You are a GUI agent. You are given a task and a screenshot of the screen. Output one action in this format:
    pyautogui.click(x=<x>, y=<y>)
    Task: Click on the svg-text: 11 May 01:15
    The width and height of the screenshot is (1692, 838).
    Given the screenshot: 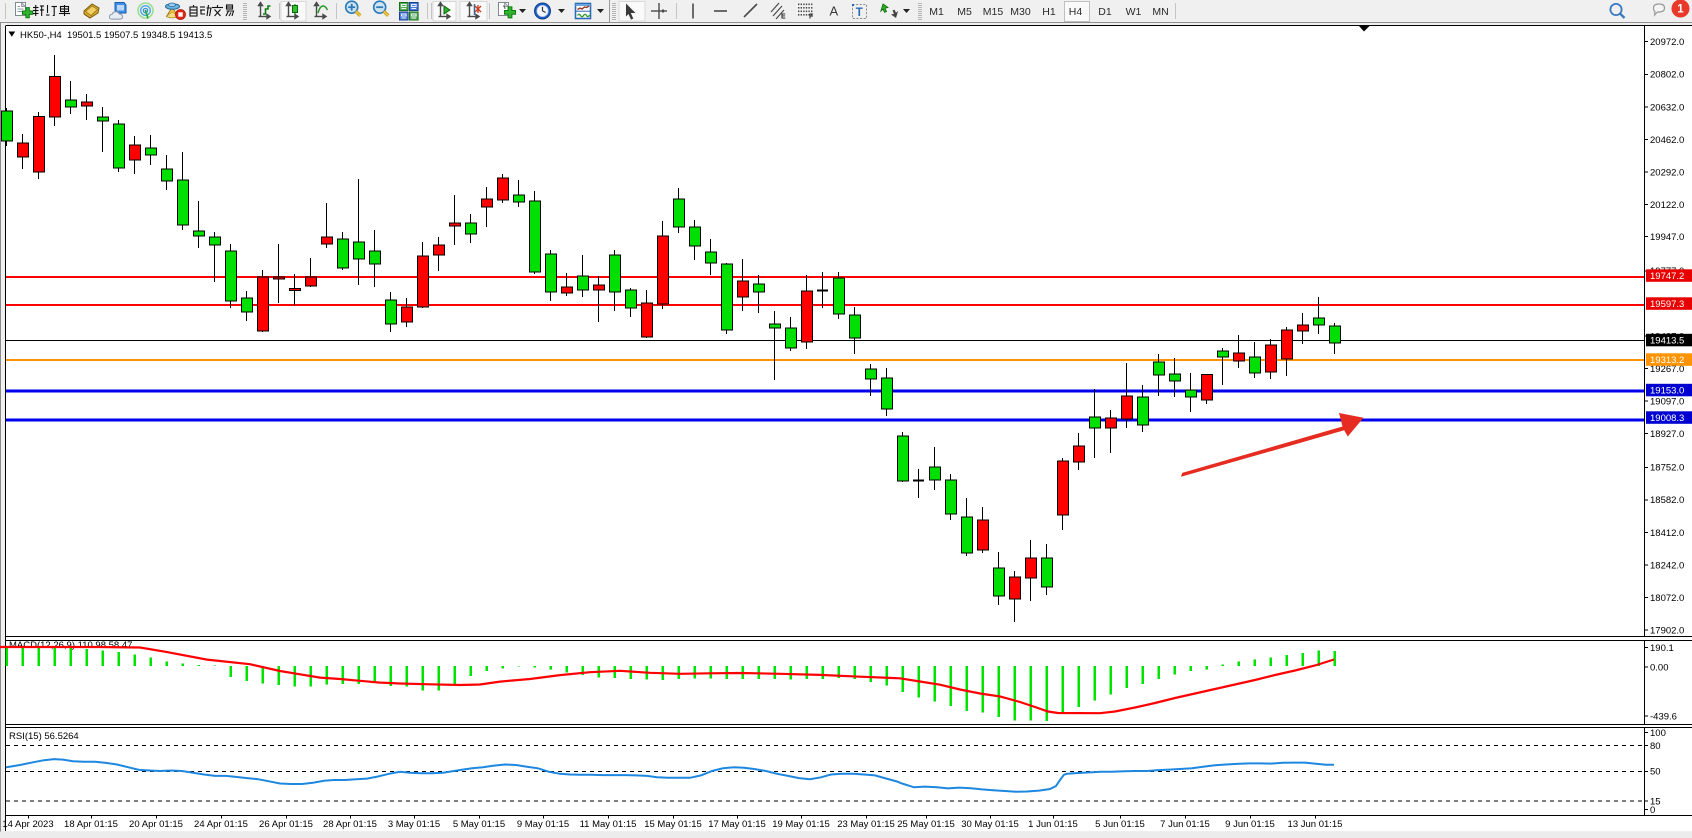 What is the action you would take?
    pyautogui.click(x=608, y=824)
    